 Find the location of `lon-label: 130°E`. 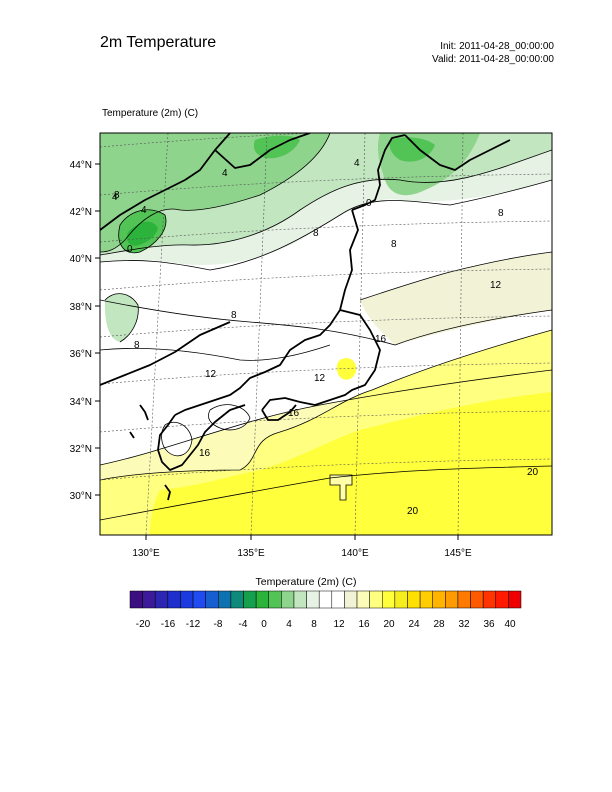

lon-label: 130°E is located at coordinates (146, 553).